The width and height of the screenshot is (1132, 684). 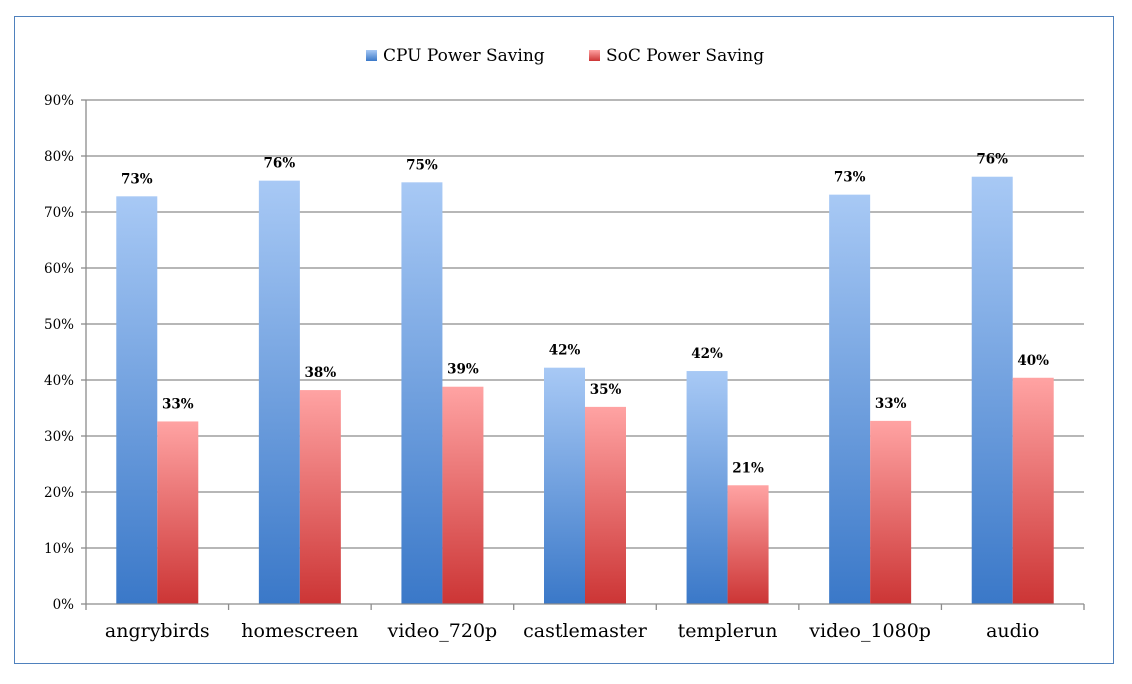 What do you see at coordinates (594, 55) in the screenshot?
I see `legend-swatch-soc` at bounding box center [594, 55].